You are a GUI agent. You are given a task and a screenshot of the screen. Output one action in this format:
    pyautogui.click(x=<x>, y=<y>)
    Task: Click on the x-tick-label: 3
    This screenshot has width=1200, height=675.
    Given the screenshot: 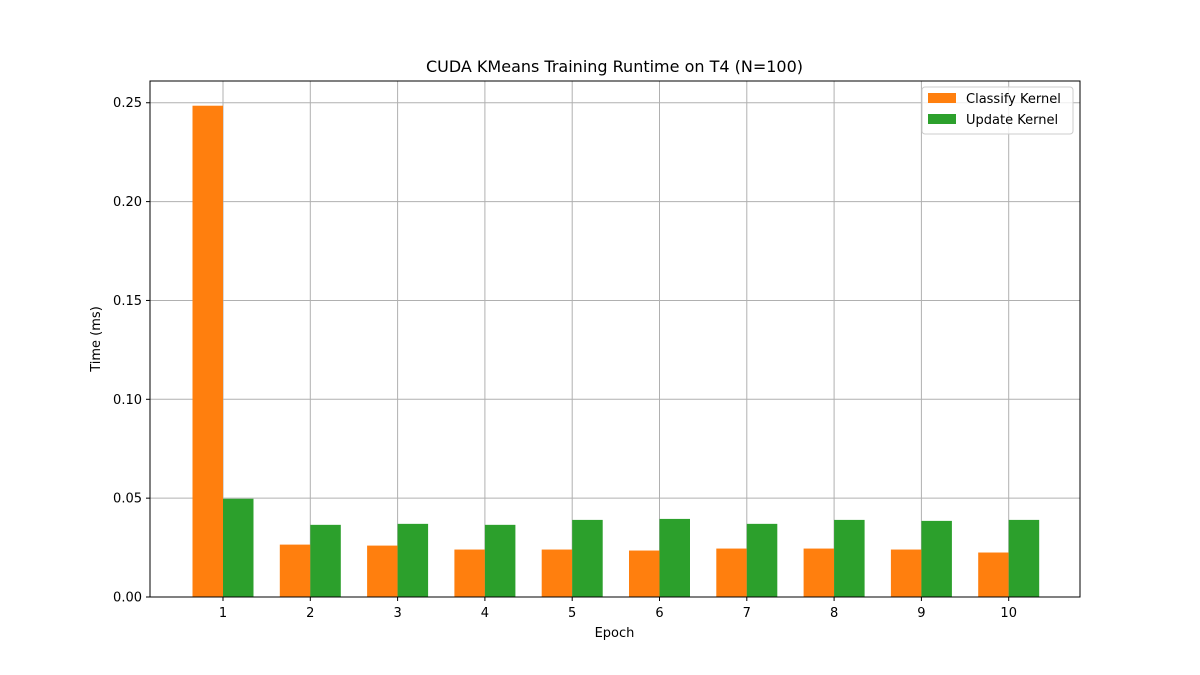 What is the action you would take?
    pyautogui.click(x=397, y=613)
    